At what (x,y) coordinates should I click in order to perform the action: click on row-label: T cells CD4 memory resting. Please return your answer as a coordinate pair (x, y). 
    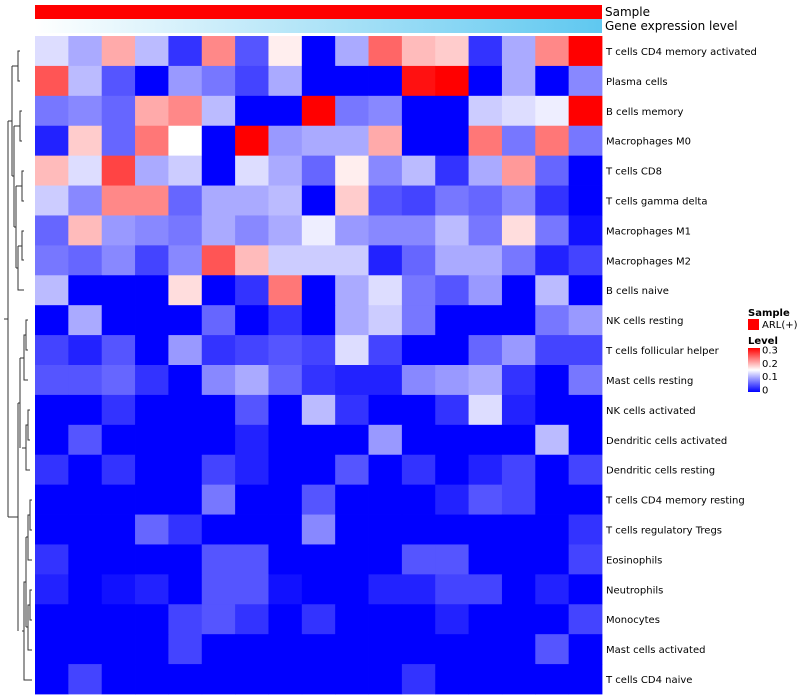
    Looking at the image, I should click on (675, 501).